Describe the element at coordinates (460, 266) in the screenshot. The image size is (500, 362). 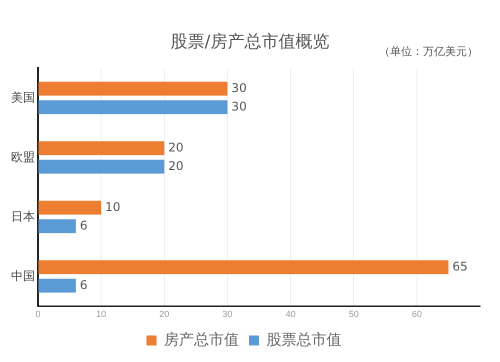
I see `data-label: 65` at that location.